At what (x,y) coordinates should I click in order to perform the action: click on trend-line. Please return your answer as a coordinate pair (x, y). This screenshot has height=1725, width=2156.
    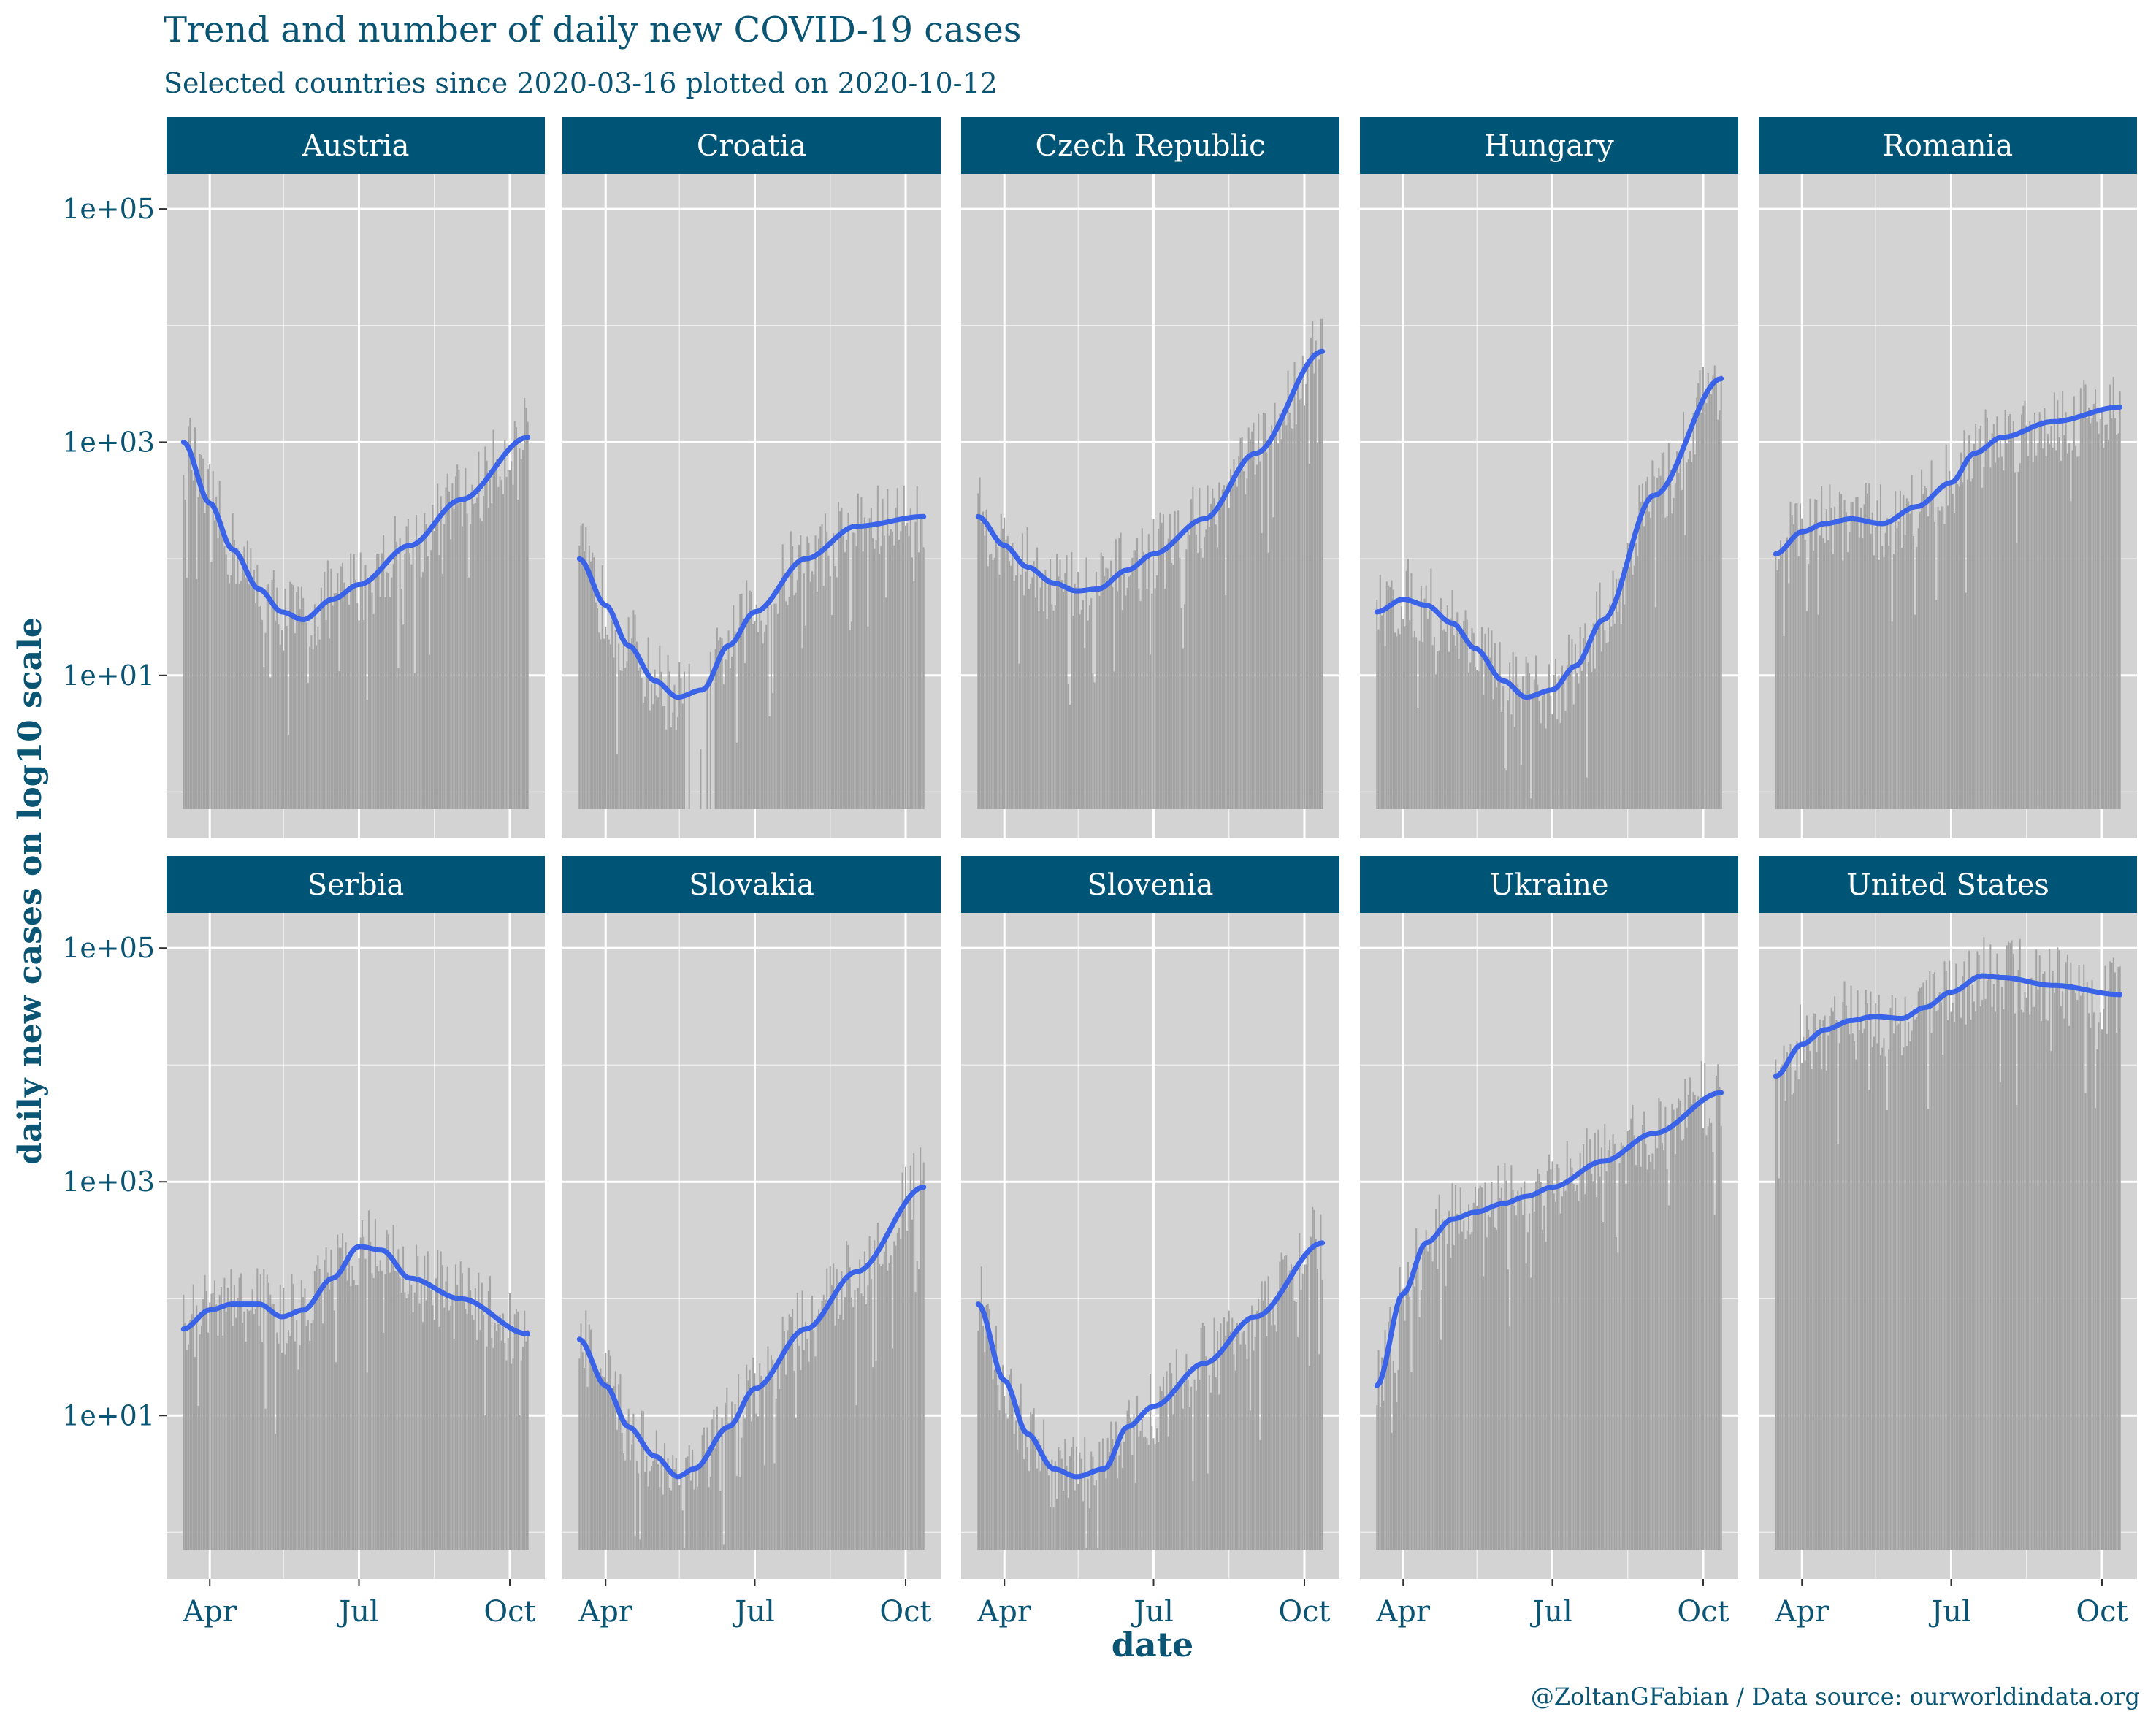
    Looking at the image, I should click on (1150, 1360).